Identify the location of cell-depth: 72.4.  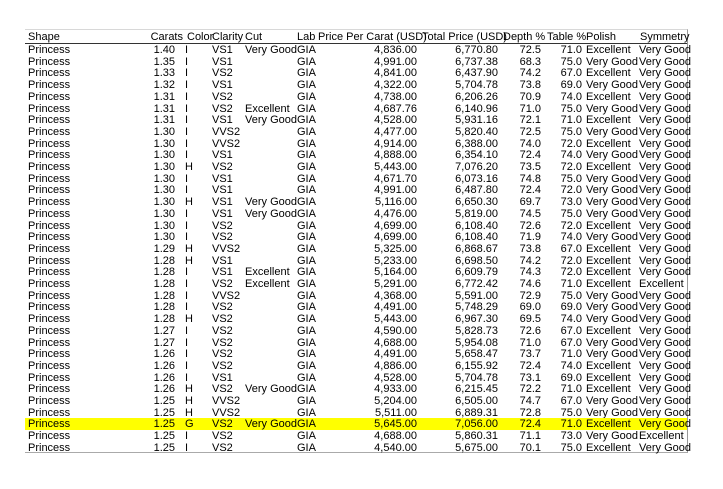
(530, 365).